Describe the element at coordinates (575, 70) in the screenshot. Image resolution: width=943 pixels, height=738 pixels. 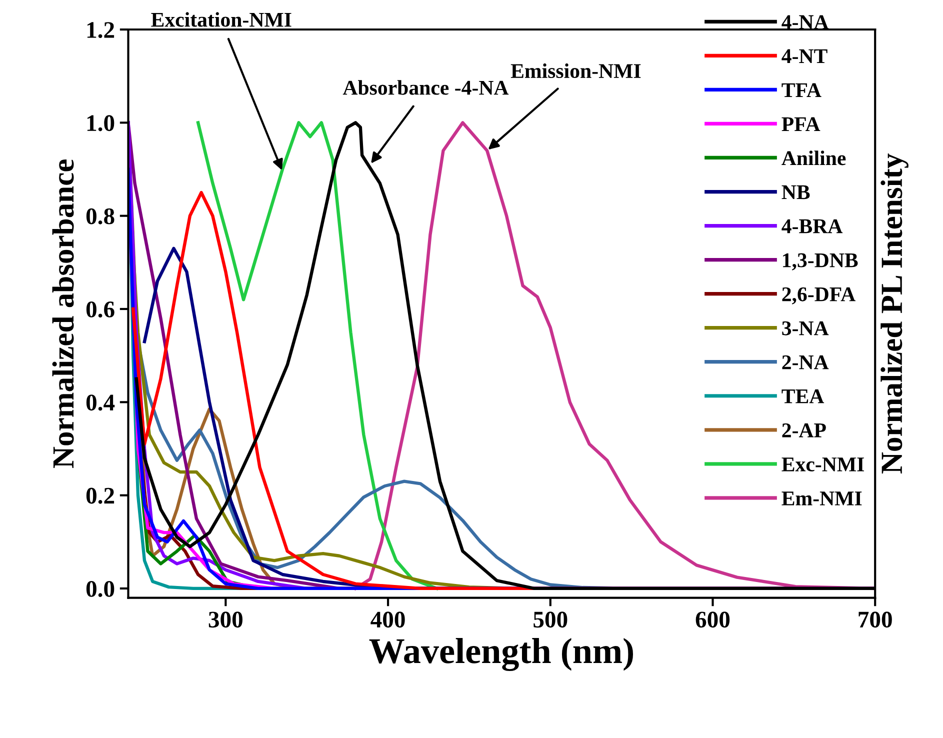
I see `annotation: Emission-NMI` at that location.